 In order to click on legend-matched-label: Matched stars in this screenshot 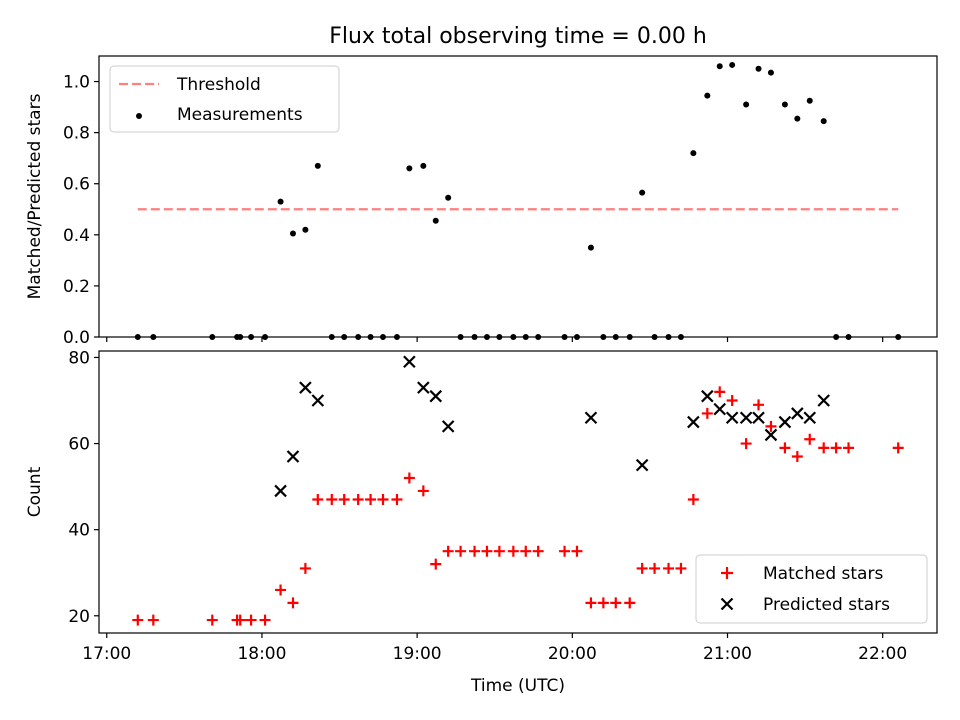, I will do `click(823, 574)`.